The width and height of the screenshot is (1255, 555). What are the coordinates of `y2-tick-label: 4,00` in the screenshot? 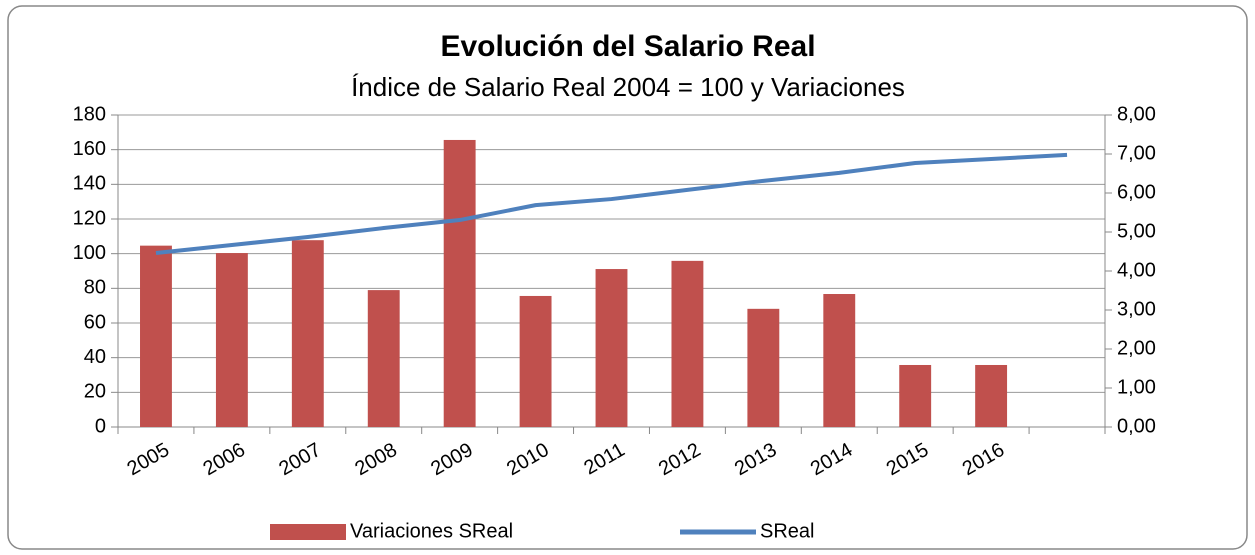 It's located at (1136, 270).